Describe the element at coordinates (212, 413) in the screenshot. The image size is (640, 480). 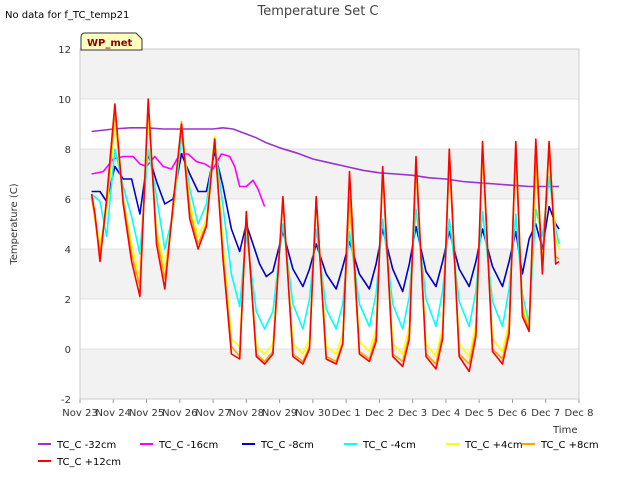
I see `x-tick-label: Nov 27` at that location.